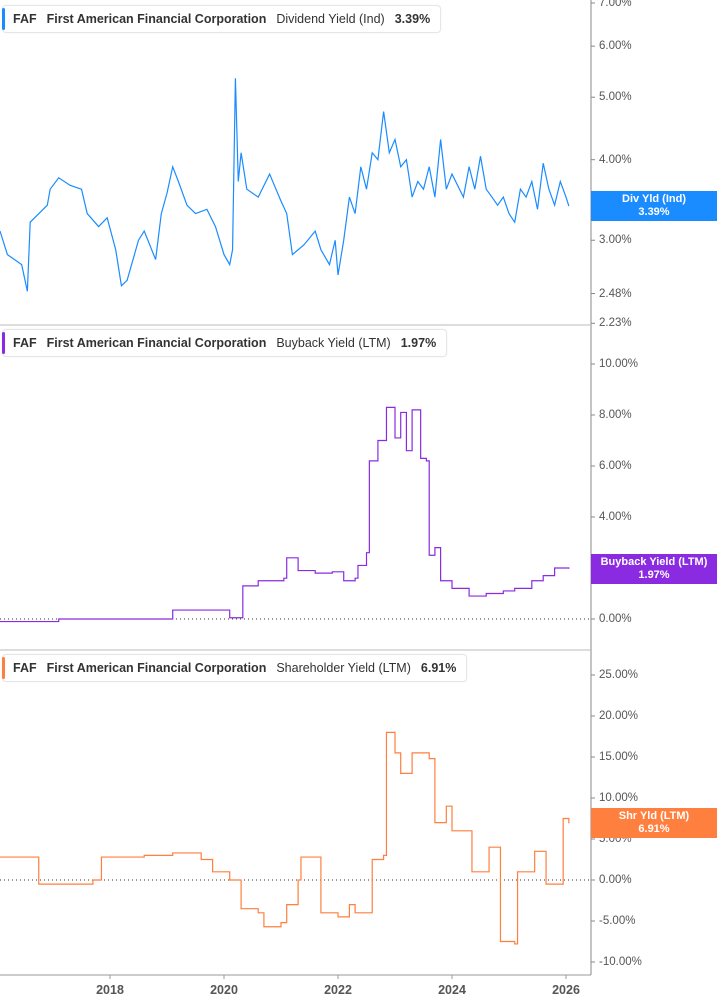  I want to click on legend-metric: Buyback Yield (LTM), so click(333, 343).